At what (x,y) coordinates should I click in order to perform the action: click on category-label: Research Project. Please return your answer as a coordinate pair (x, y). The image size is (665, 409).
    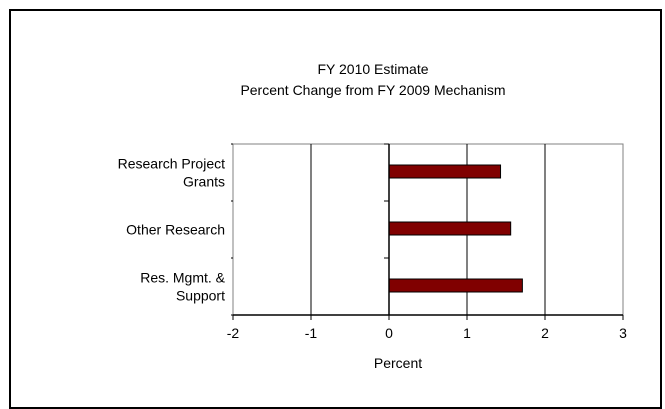
    Looking at the image, I should click on (171, 164).